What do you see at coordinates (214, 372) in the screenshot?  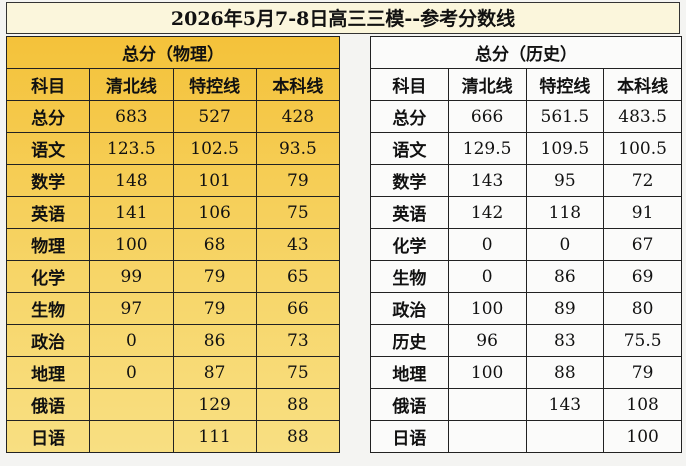 I see `score-cell: 87` at bounding box center [214, 372].